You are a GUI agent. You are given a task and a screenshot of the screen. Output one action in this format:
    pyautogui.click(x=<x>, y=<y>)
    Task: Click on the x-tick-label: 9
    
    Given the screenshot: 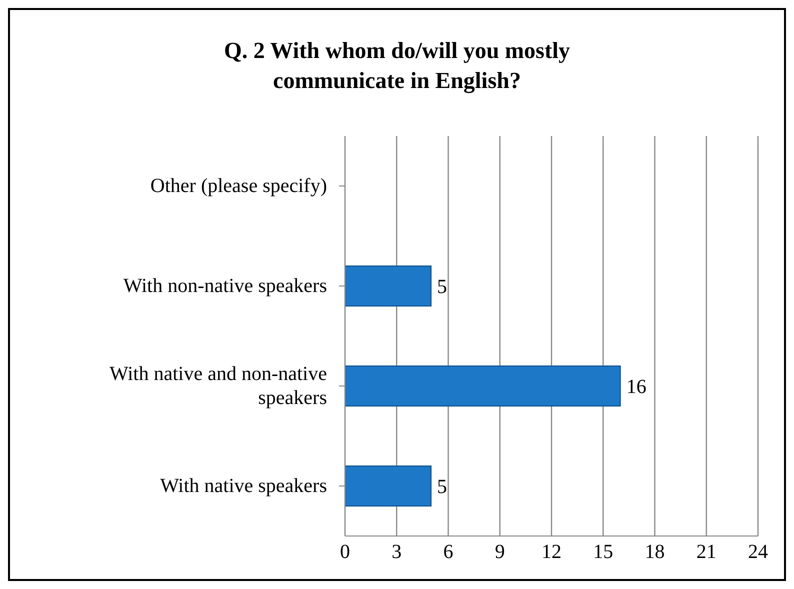 What is the action you would take?
    pyautogui.click(x=499, y=552)
    